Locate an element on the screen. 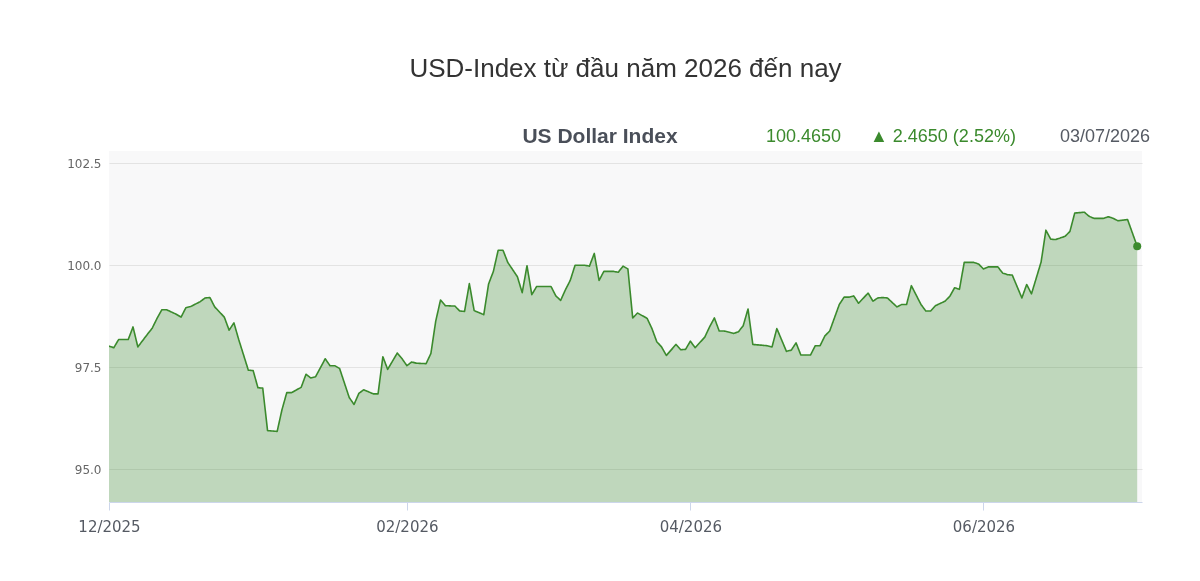 The height and width of the screenshot is (581, 1200). chart-title: USD-Index từ đầu năm 2026 đến nay is located at coordinates (625, 68).